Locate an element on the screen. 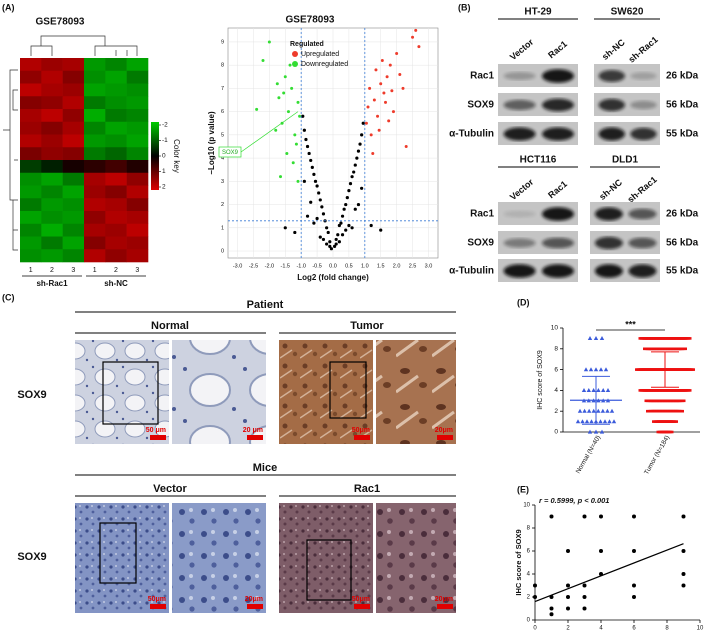 This screenshot has height=638, width=709. column-label: 2 is located at coordinates (52, 270).